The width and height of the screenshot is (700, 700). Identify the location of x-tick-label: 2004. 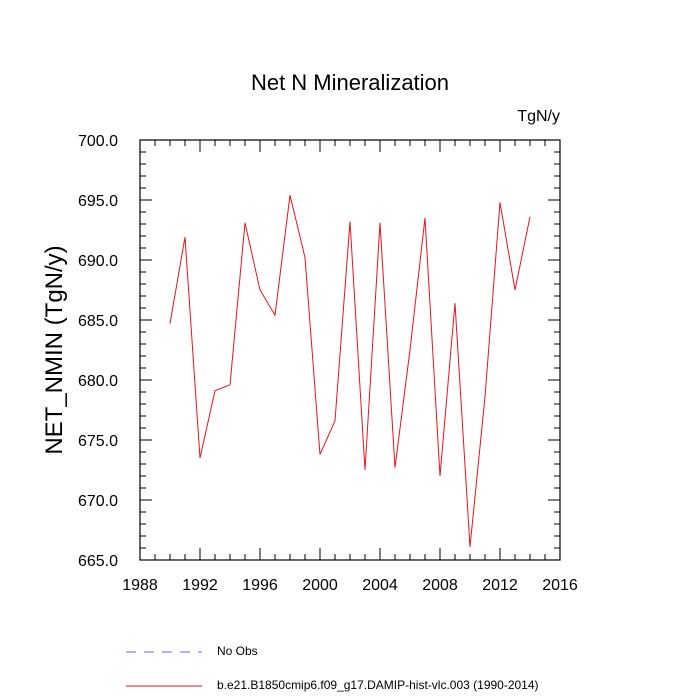
(380, 585).